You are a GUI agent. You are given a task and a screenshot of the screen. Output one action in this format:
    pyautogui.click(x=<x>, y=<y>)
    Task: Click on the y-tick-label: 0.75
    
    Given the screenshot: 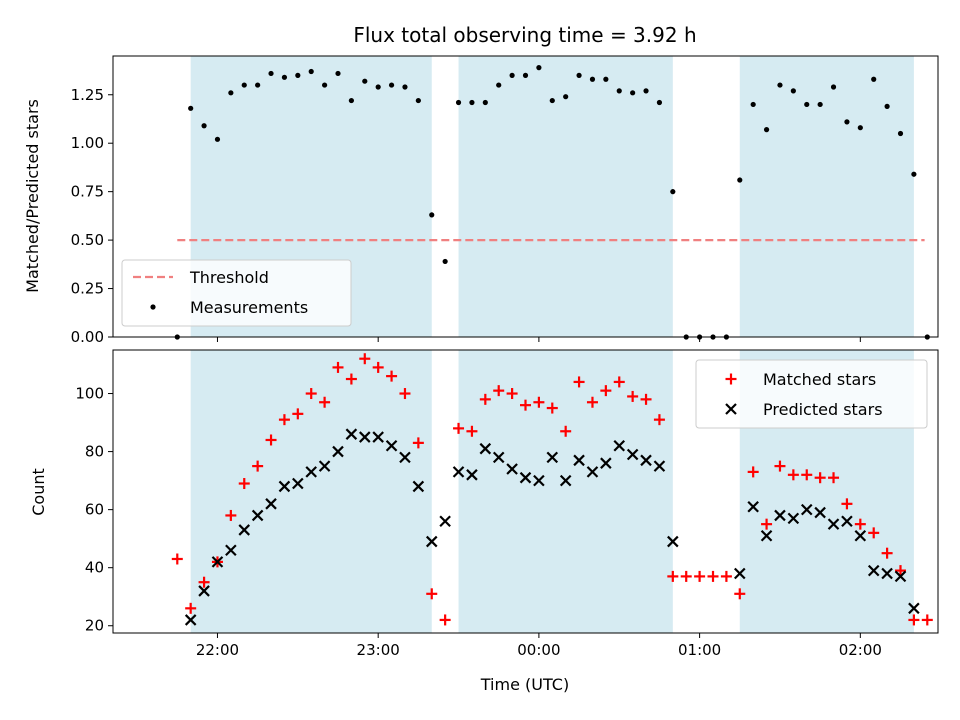 What is the action you would take?
    pyautogui.click(x=87, y=192)
    